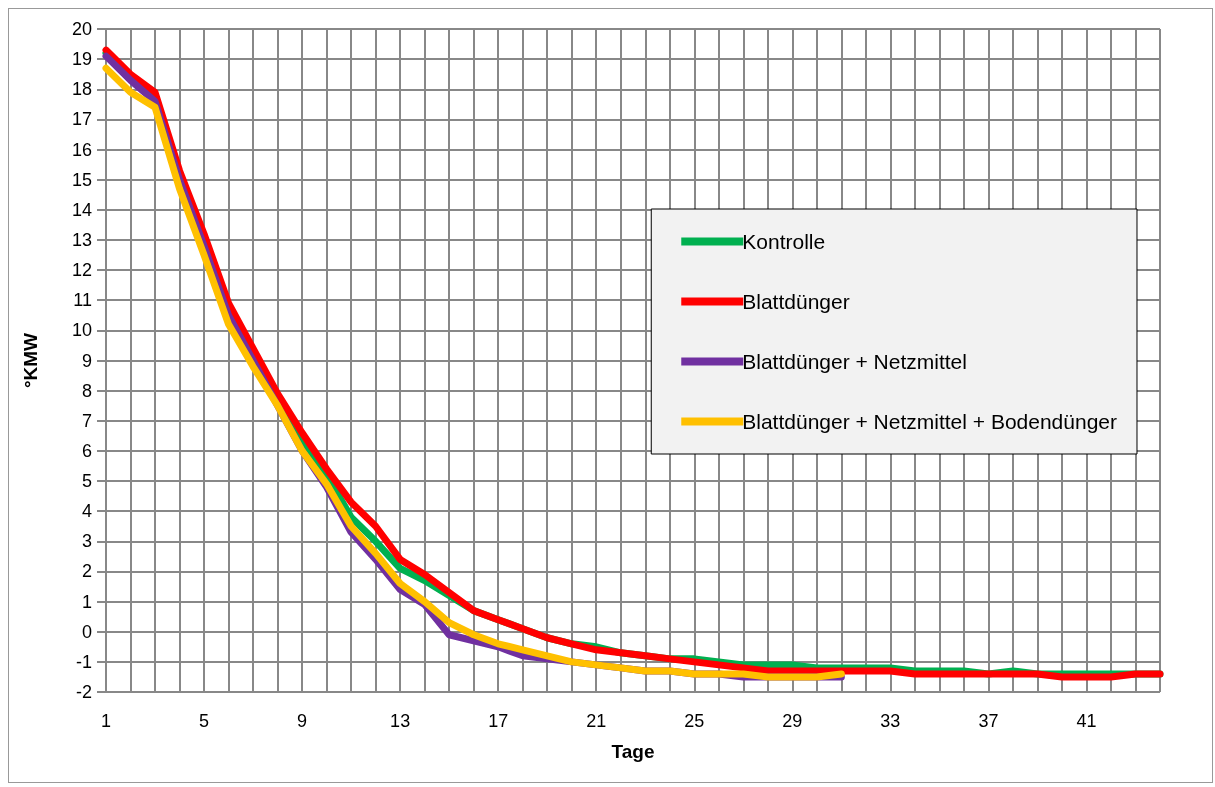 The image size is (1215, 787). What do you see at coordinates (633, 751) in the screenshot?
I see `x-axis-title: Tage` at bounding box center [633, 751].